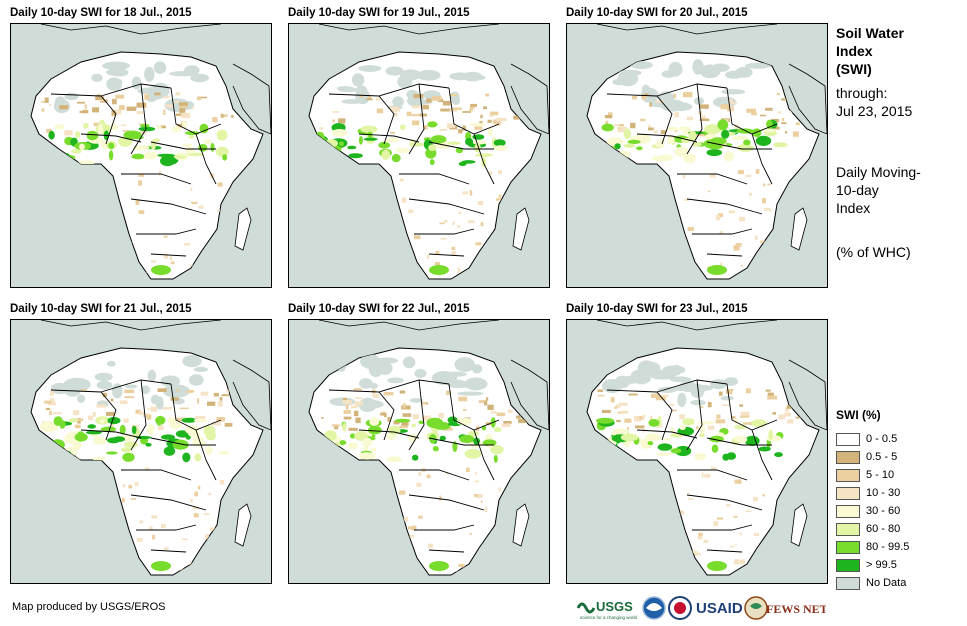 This screenshot has width=967, height=626. What do you see at coordinates (409, 29) in the screenshot?
I see `europe-coastline` at bounding box center [409, 29].